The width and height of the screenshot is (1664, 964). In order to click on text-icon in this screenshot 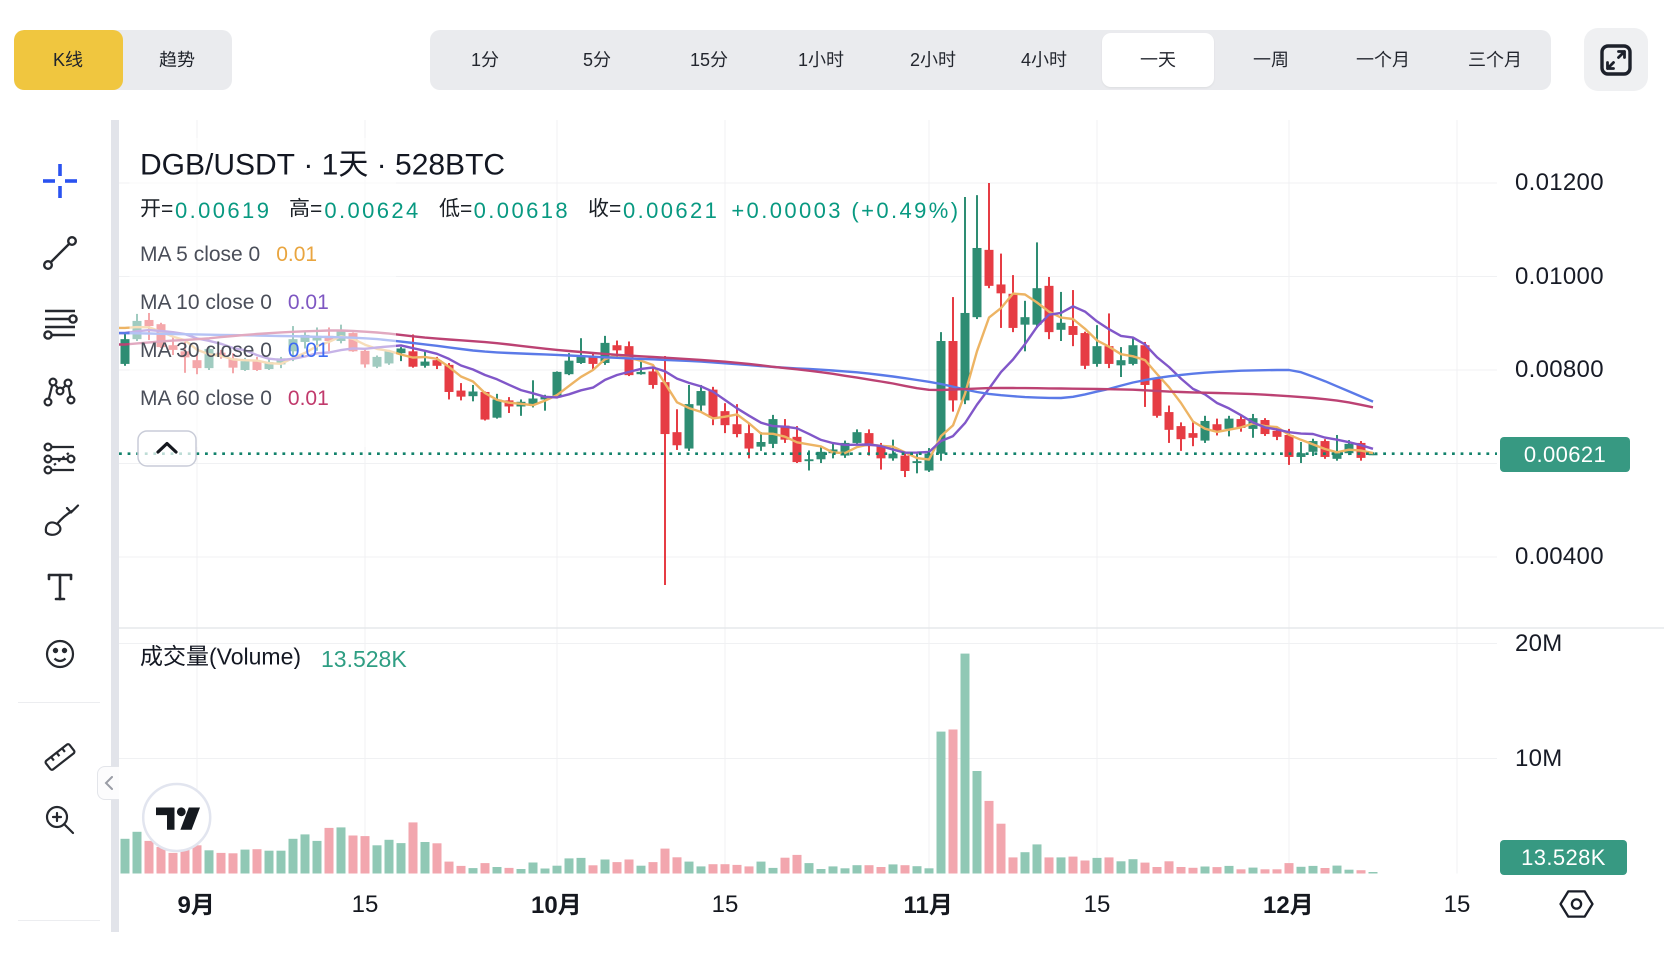, I will do `click(60, 587)`.